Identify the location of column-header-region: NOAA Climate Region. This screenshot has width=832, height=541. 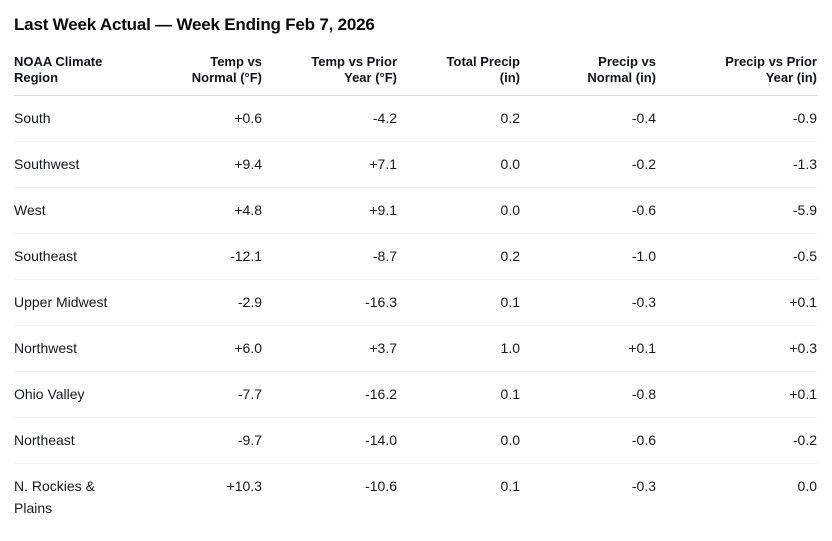
(69, 75).